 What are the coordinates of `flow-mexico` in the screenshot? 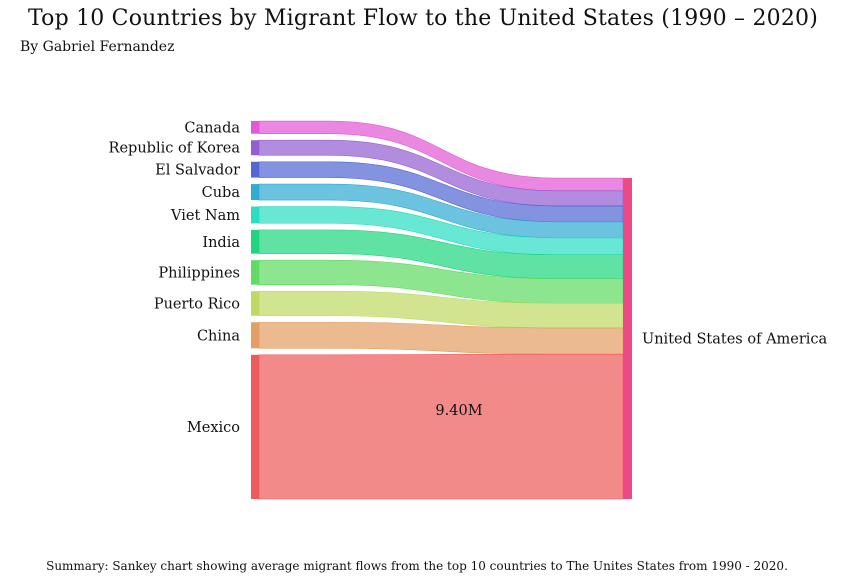 It's located at (441, 426).